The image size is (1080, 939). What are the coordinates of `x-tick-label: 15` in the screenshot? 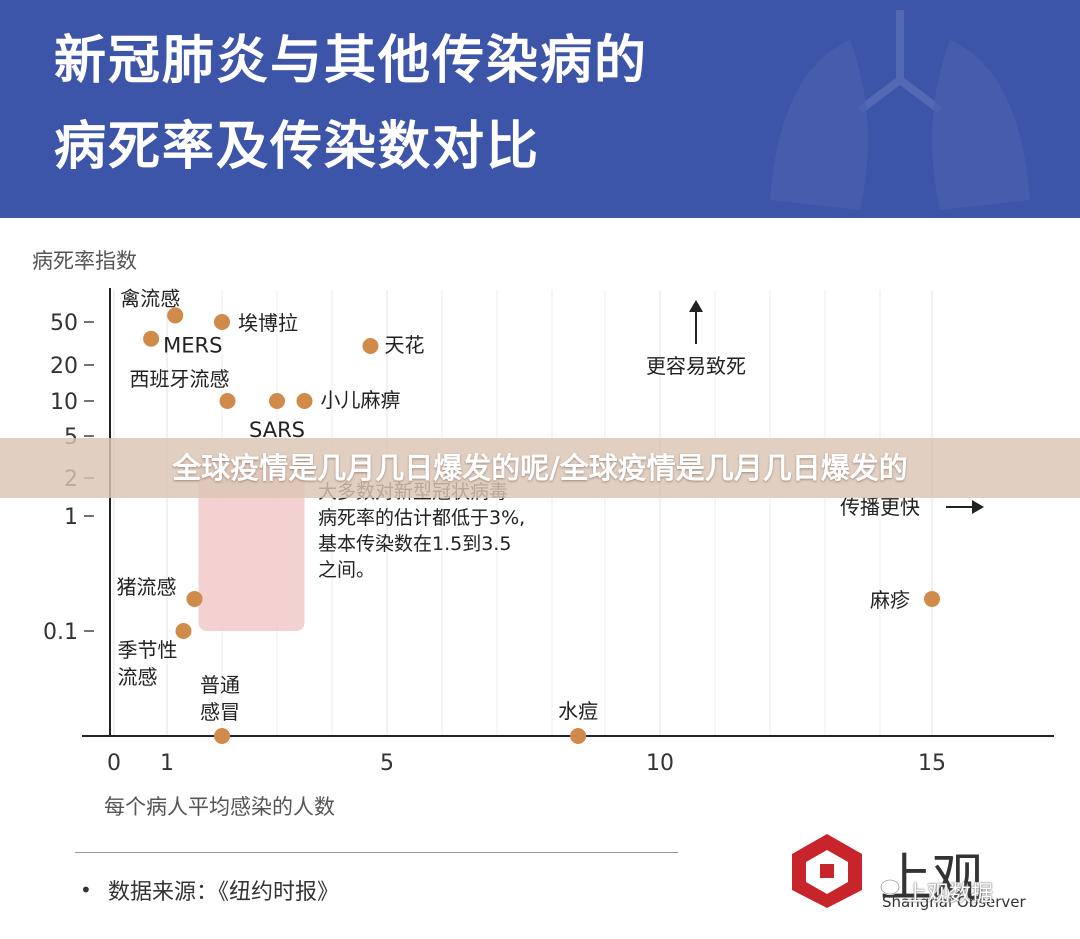 It's located at (932, 763).